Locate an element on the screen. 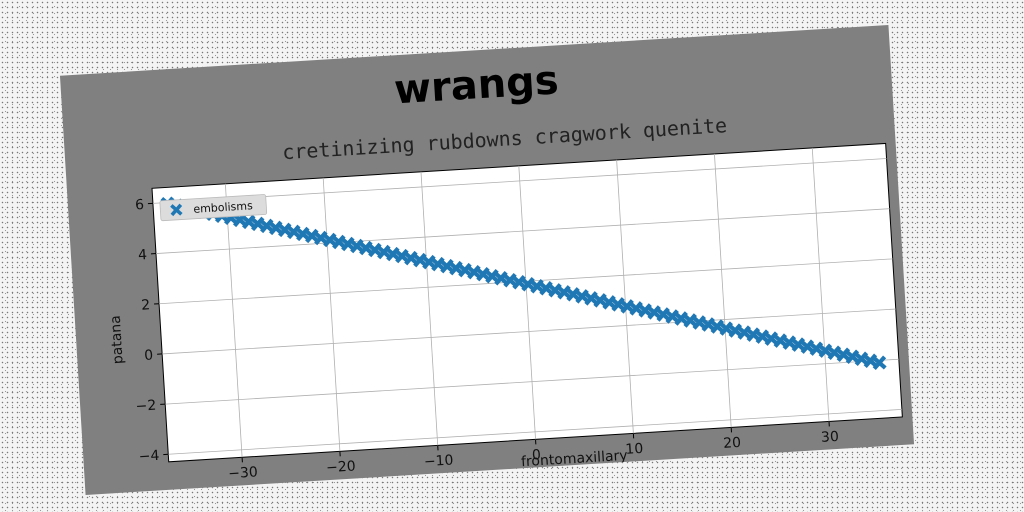 Image resolution: width=1024 pixels, height=512 pixels. x-tick-label: 10 is located at coordinates (634, 449).